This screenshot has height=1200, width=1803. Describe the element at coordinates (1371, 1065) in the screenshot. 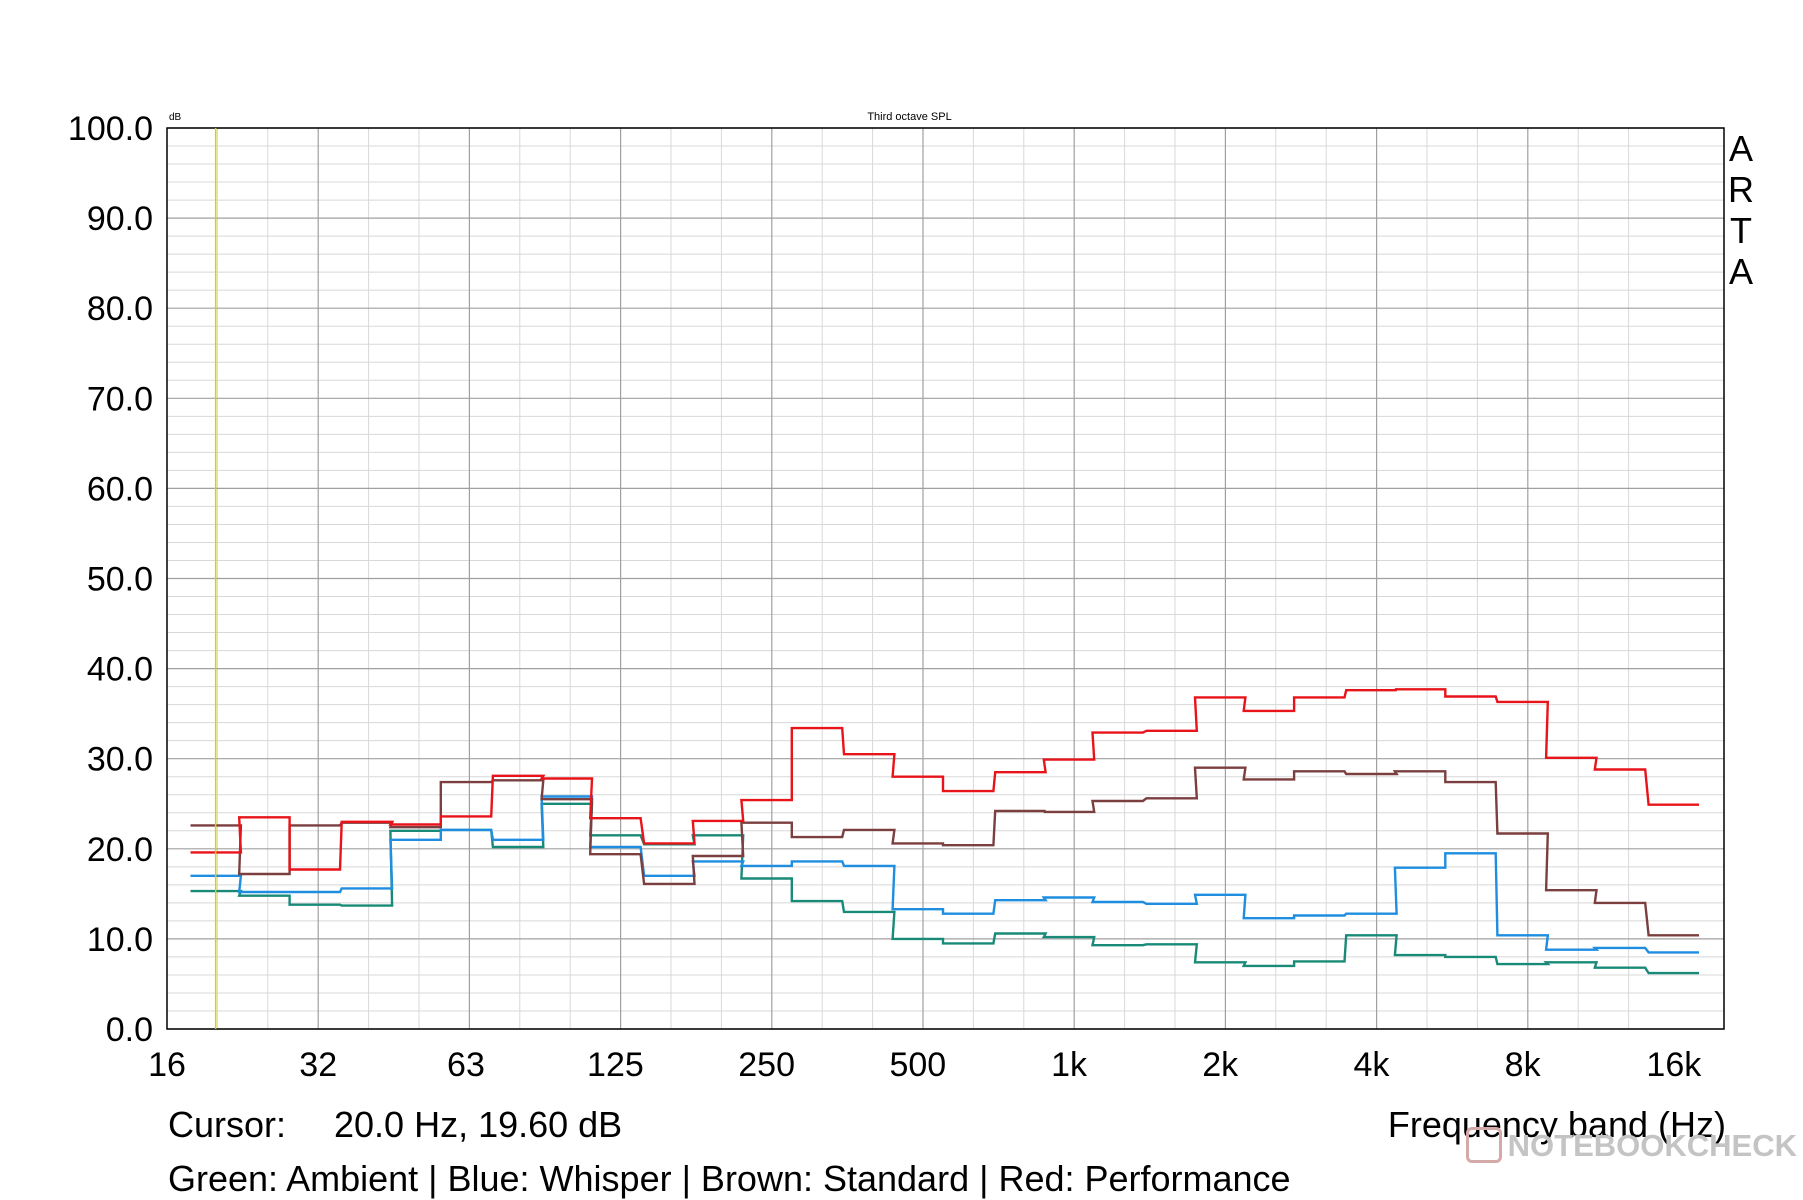

I see `x-tick-label: 4k` at that location.